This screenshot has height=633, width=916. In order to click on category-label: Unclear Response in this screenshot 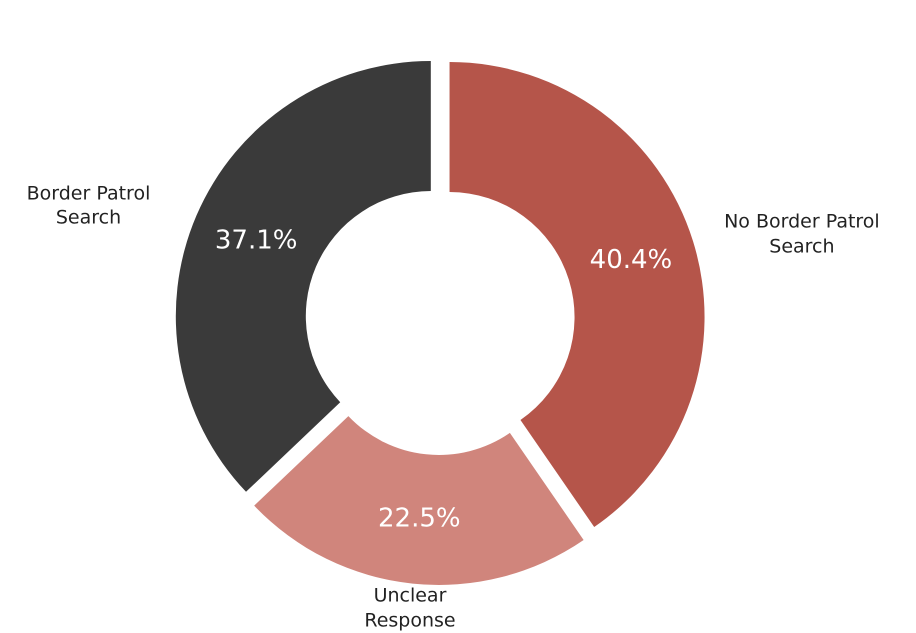, I will do `click(410, 608)`.